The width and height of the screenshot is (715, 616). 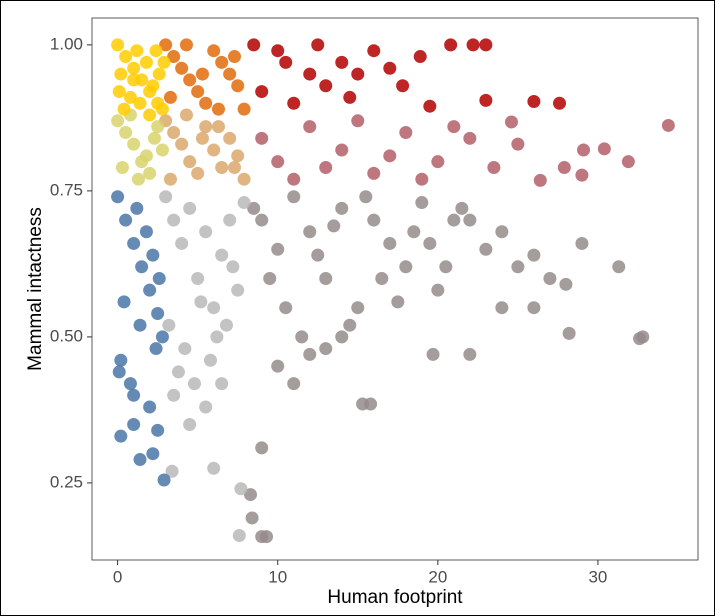 What do you see at coordinates (277, 576) in the screenshot?
I see `x-tick-label: 10` at bounding box center [277, 576].